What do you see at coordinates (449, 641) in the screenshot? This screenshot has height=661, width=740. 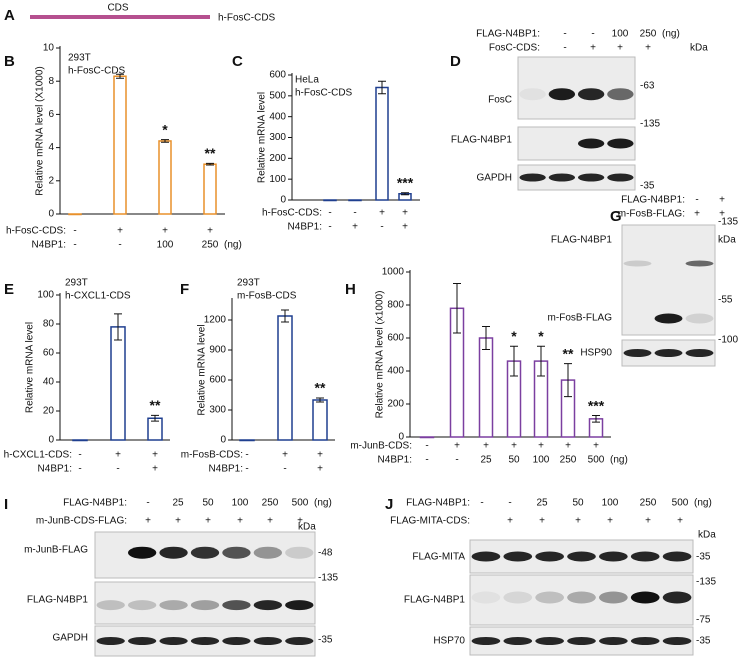 I see `strip-label: HSP70` at bounding box center [449, 641].